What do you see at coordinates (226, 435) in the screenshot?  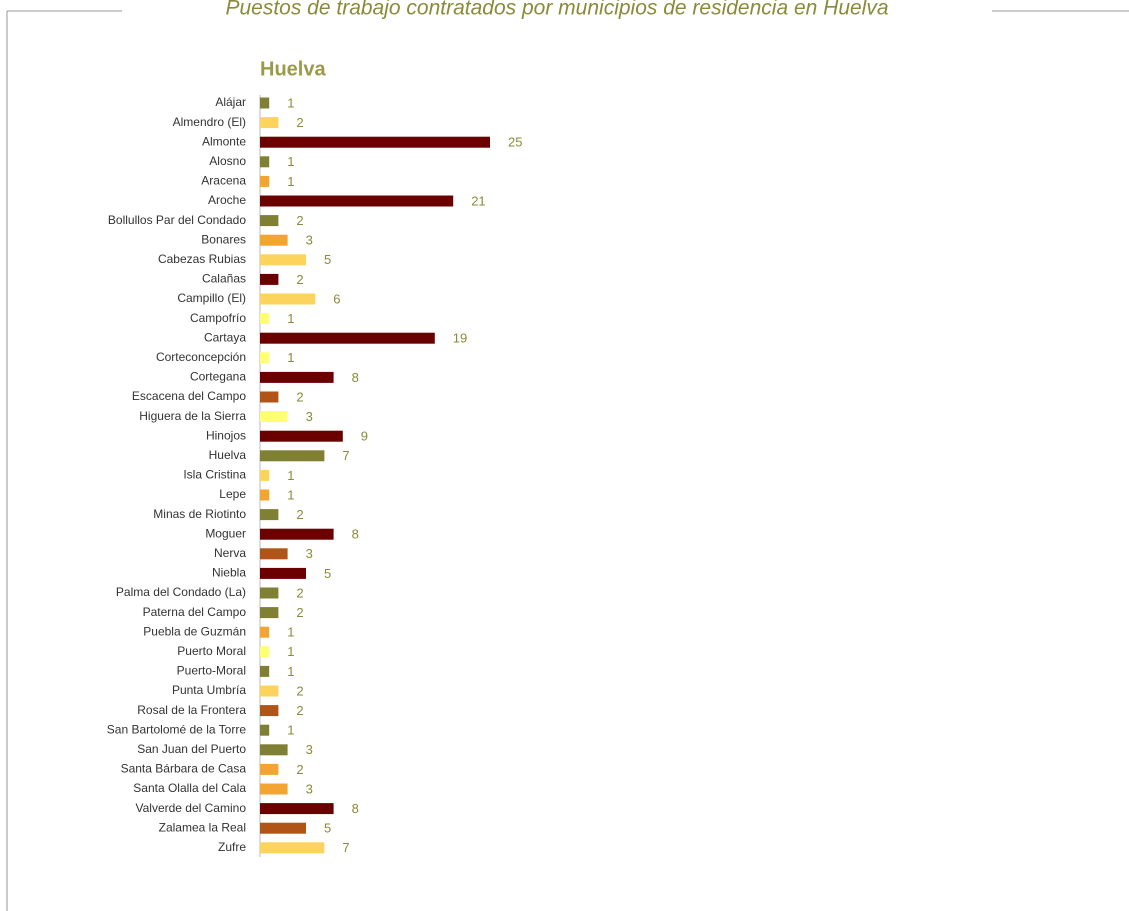 I see `category-label: Hinojos` at bounding box center [226, 435].